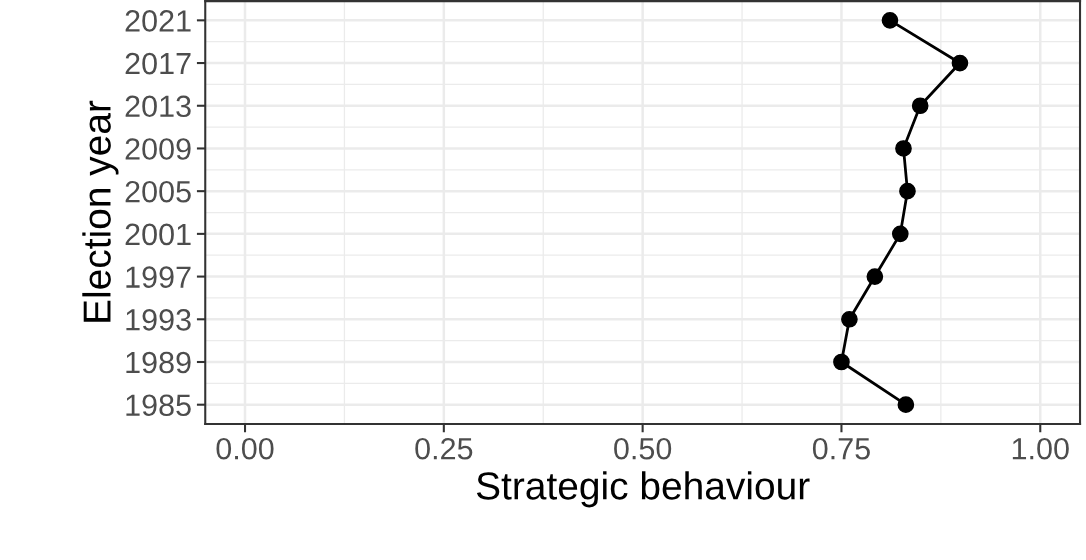 This screenshot has width=1086, height=560. I want to click on y-tick-label: 2005, so click(158, 191).